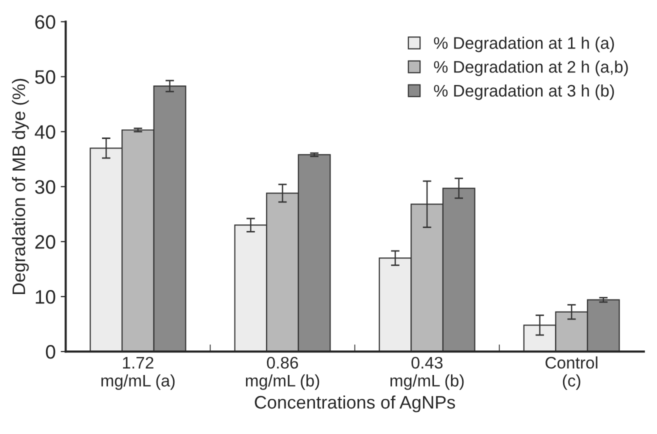  I want to click on y-tick-label: 10, so click(46, 297).